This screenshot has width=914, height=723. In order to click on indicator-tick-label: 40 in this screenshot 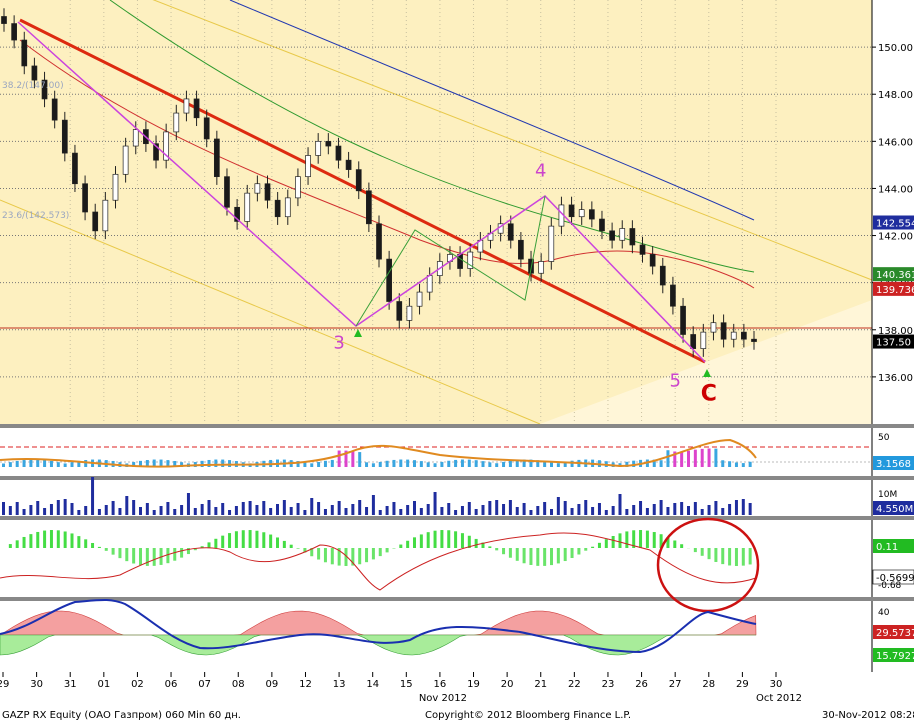, I will do `click(884, 613)`.